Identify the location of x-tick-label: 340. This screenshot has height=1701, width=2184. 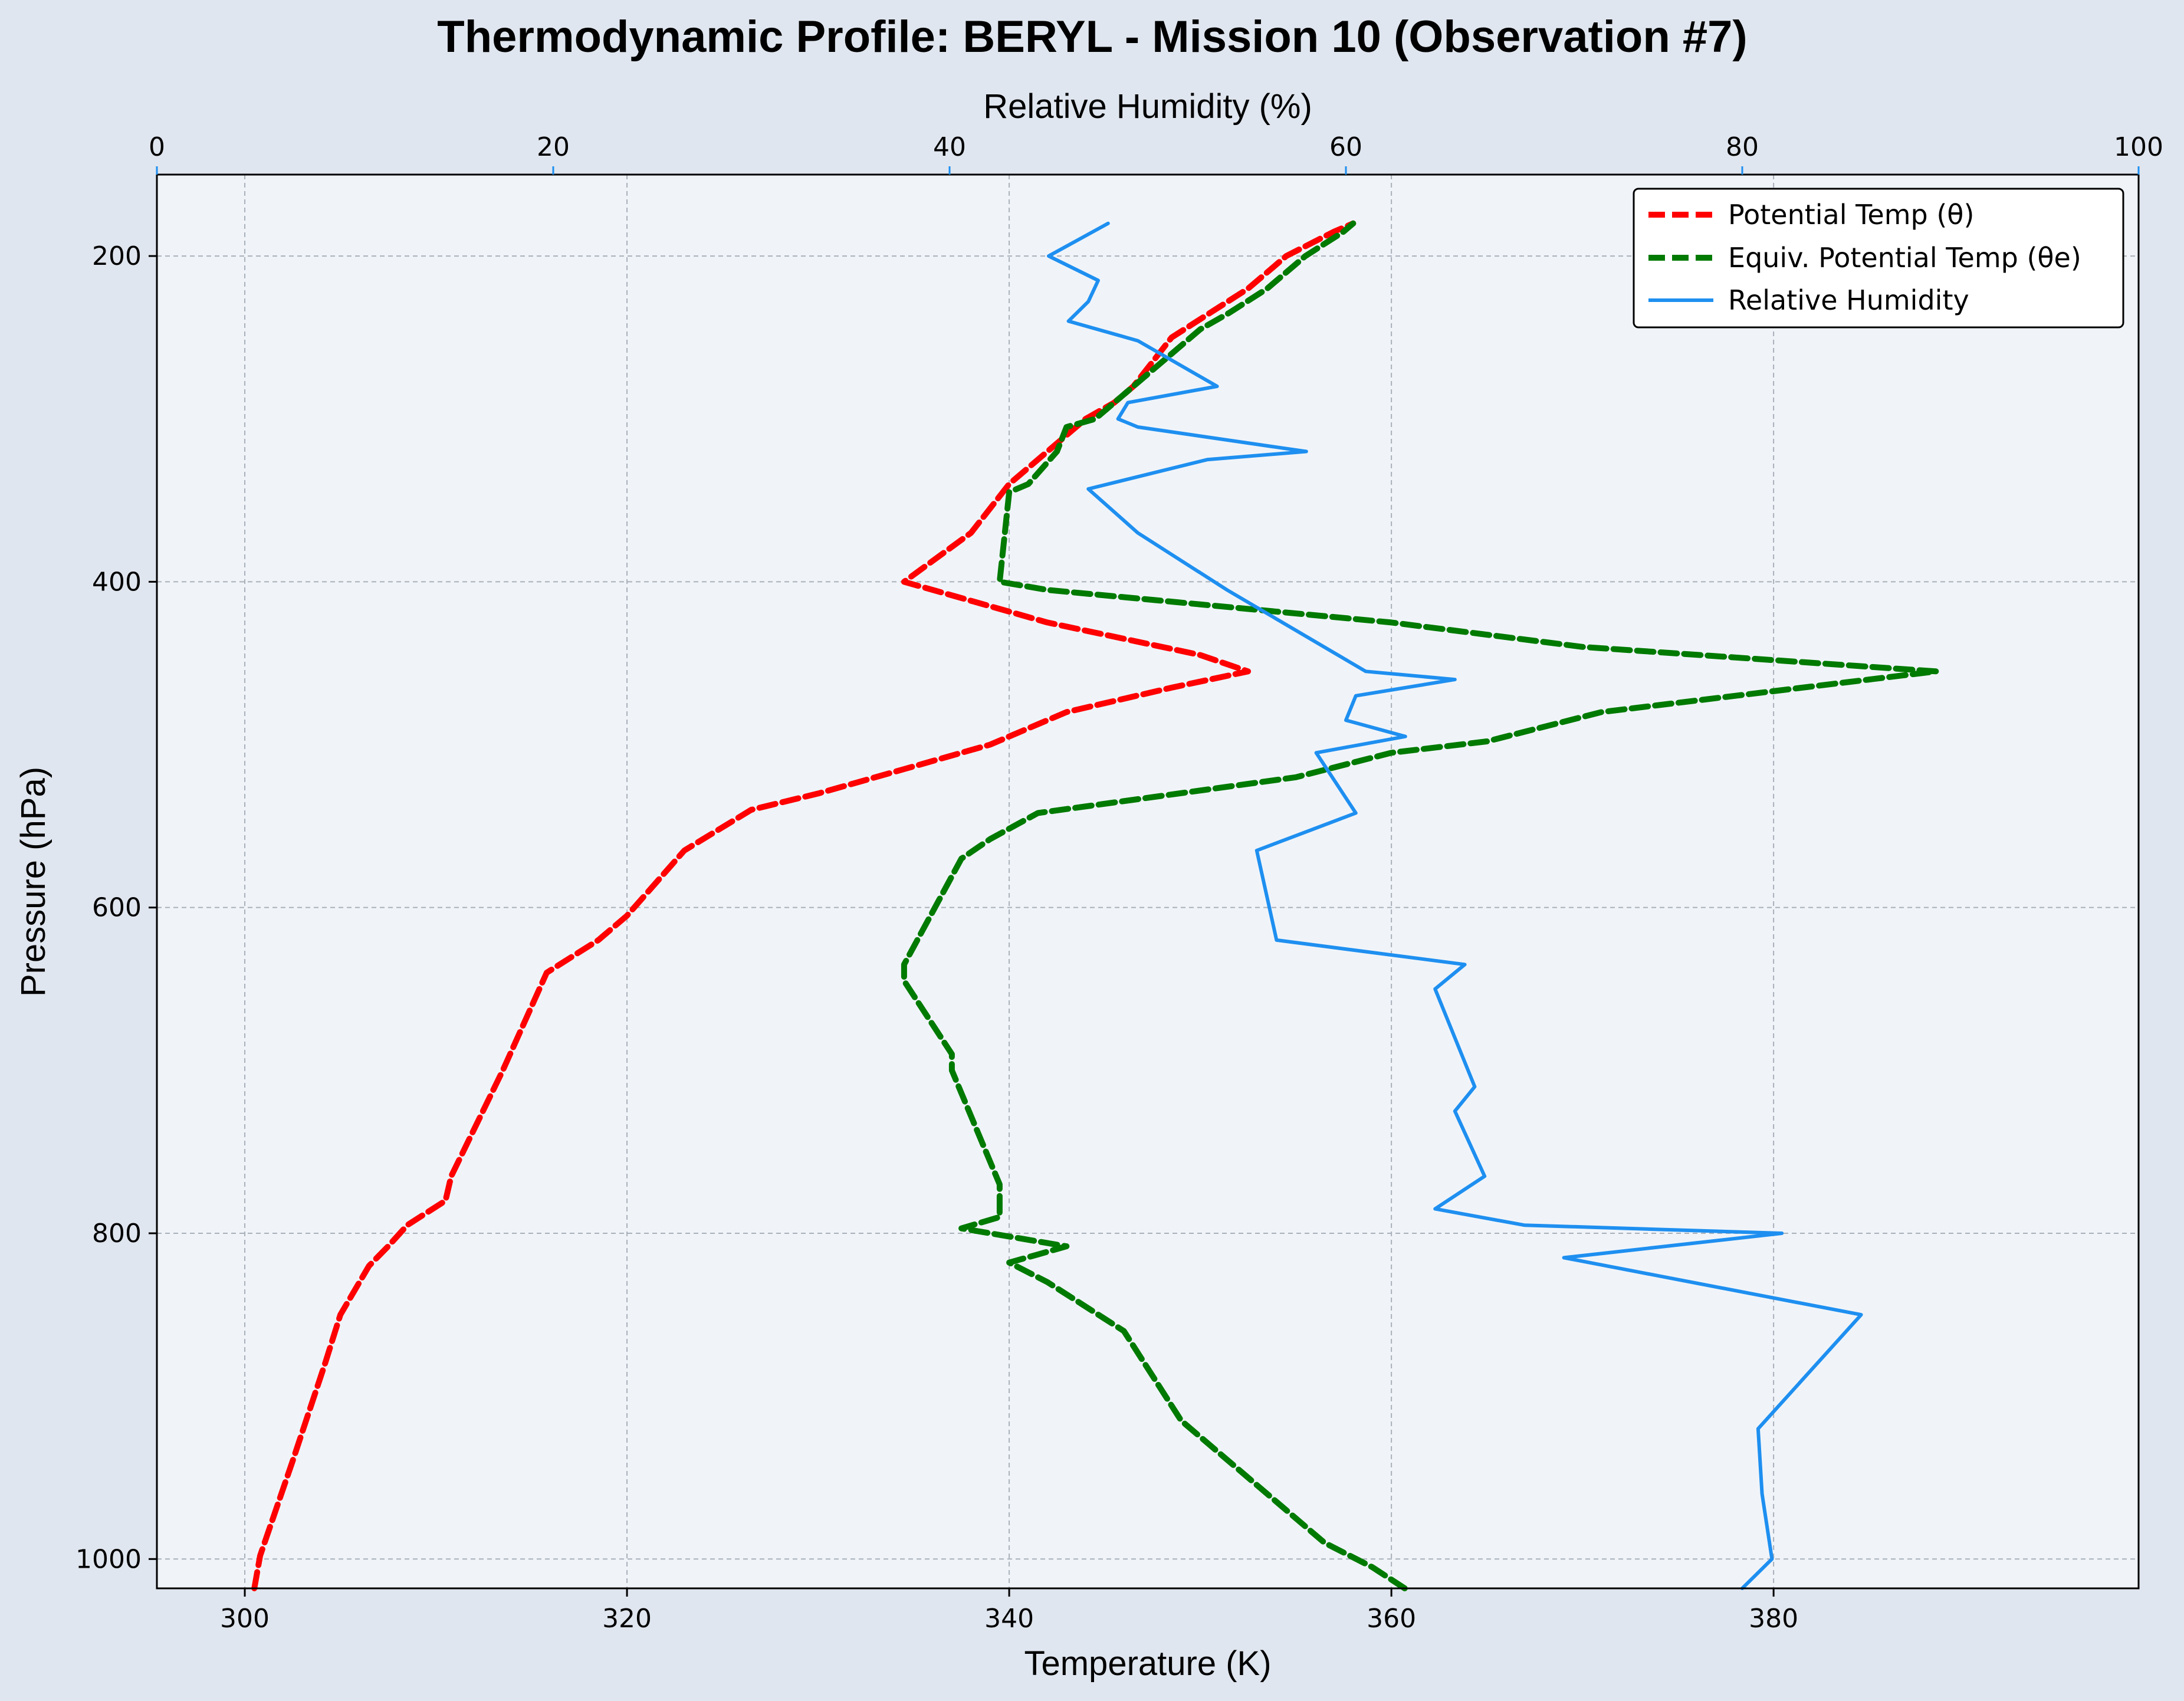
(1009, 1619).